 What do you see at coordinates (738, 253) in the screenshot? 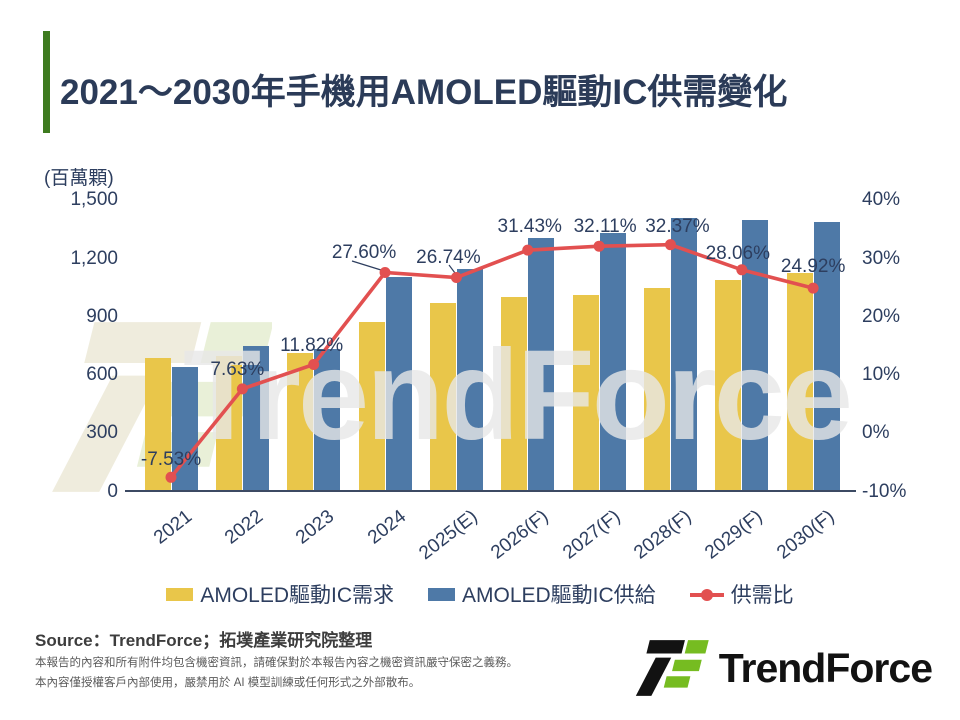
I see `ratio-label-2029(F): 28.06%` at bounding box center [738, 253].